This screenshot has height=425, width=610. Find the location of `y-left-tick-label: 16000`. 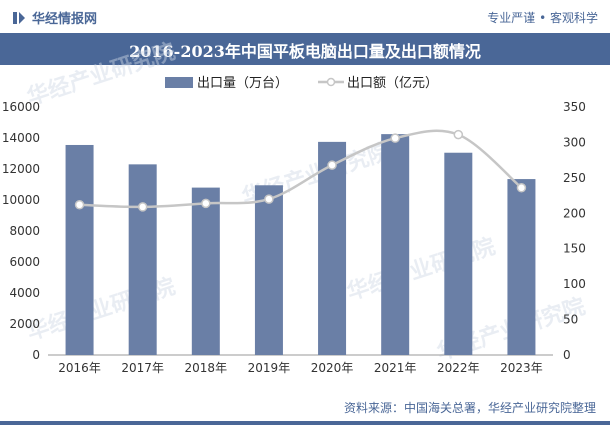

y-left-tick-label: 16000 is located at coordinates (21, 107).